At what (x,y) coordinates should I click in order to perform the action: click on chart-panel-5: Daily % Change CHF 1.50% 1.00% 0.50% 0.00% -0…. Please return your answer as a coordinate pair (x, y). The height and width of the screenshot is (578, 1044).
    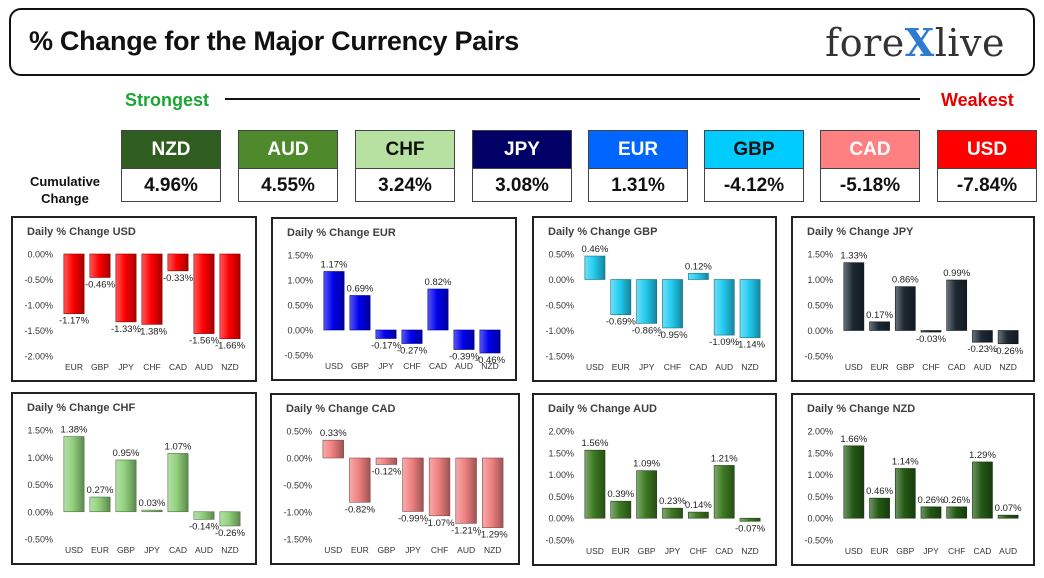
    Looking at the image, I should click on (134, 478).